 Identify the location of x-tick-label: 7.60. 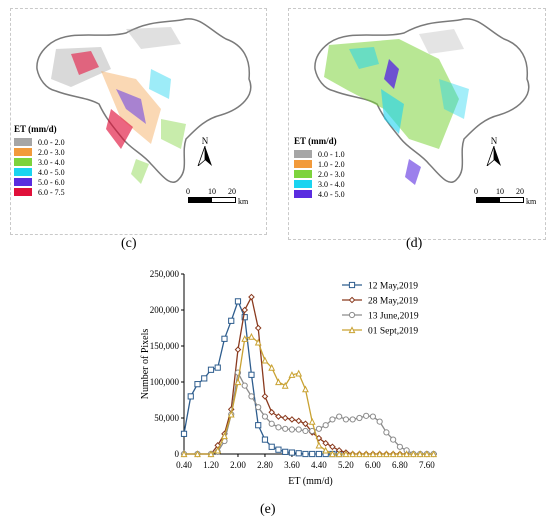
(427, 465).